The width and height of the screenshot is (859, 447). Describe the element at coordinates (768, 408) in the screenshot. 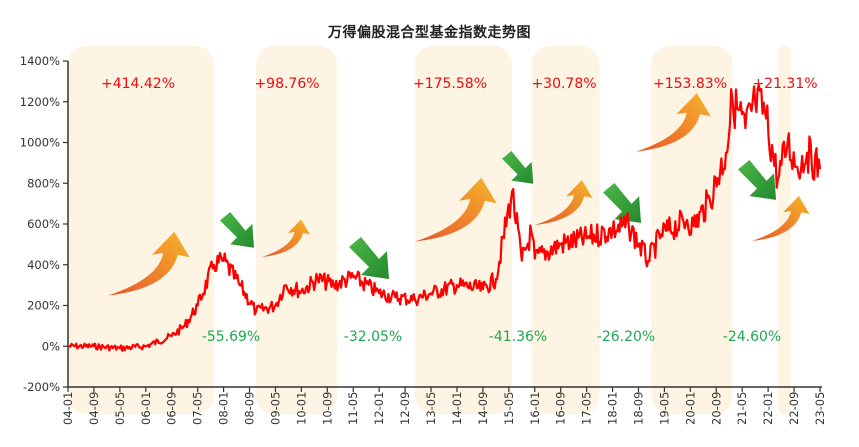

I see `x-tick-label: 22-01` at that location.